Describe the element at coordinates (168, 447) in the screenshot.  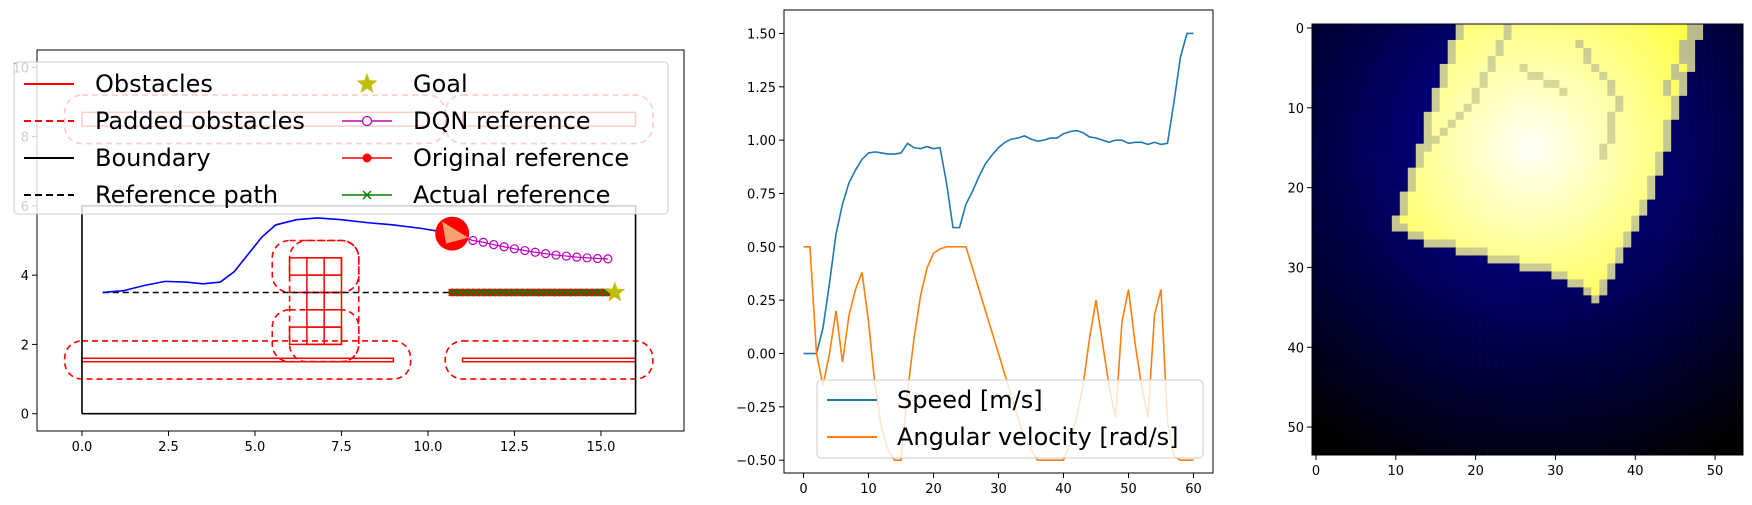
I see `x-tick-label: 2.5` at that location.